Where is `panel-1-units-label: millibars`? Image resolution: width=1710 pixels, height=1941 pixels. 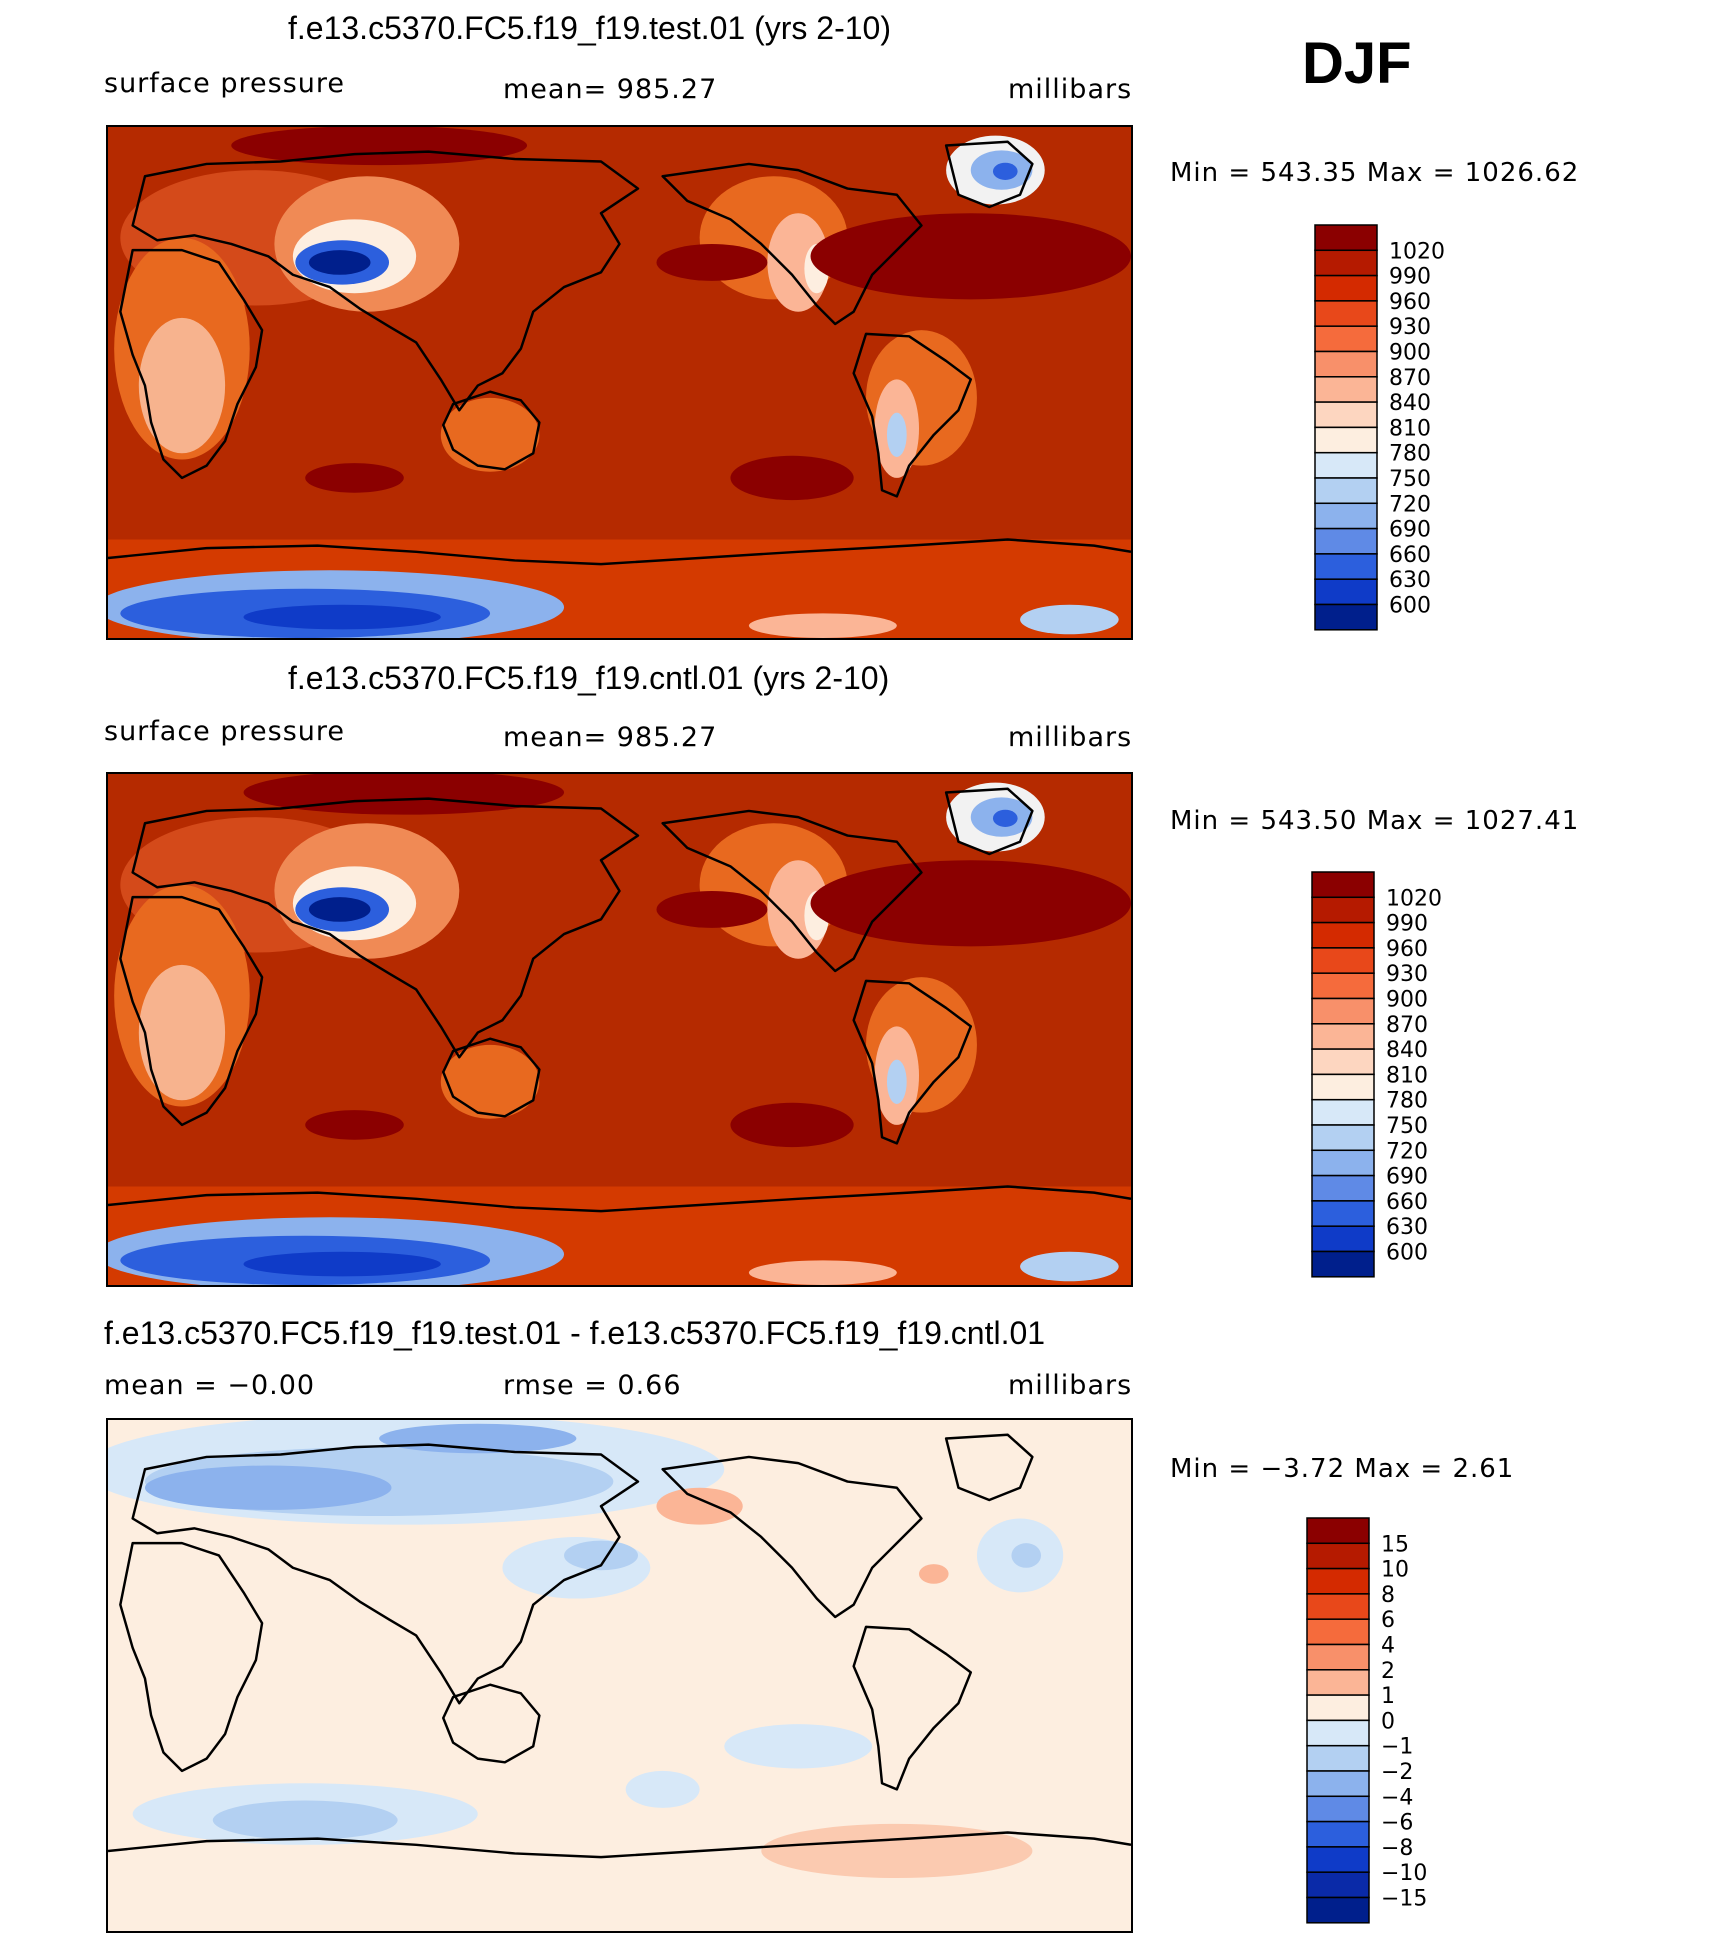
panel-1-units-label: millibars is located at coordinates (1070, 89).